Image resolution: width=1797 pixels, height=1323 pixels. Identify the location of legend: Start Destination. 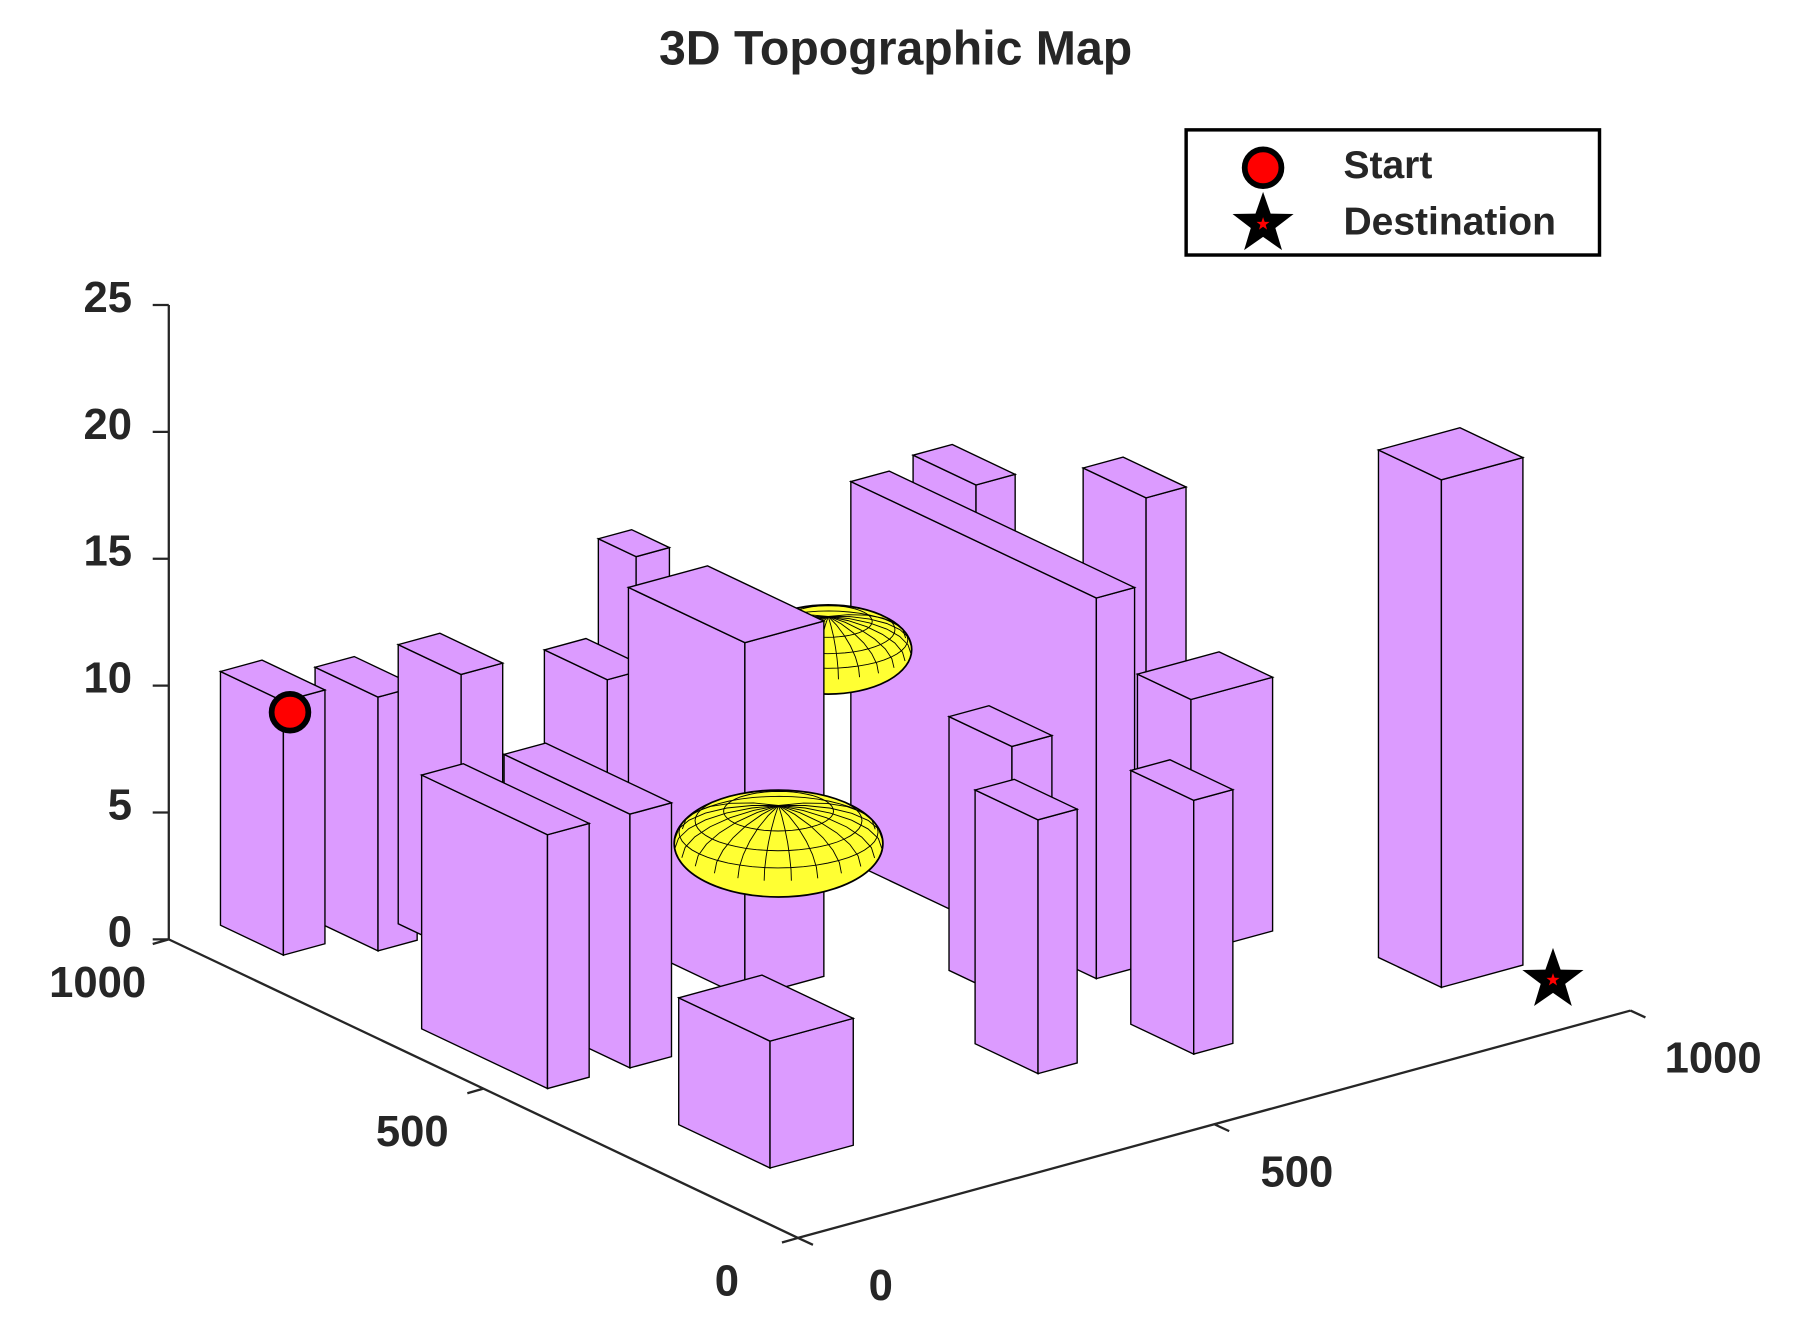
(1393, 192).